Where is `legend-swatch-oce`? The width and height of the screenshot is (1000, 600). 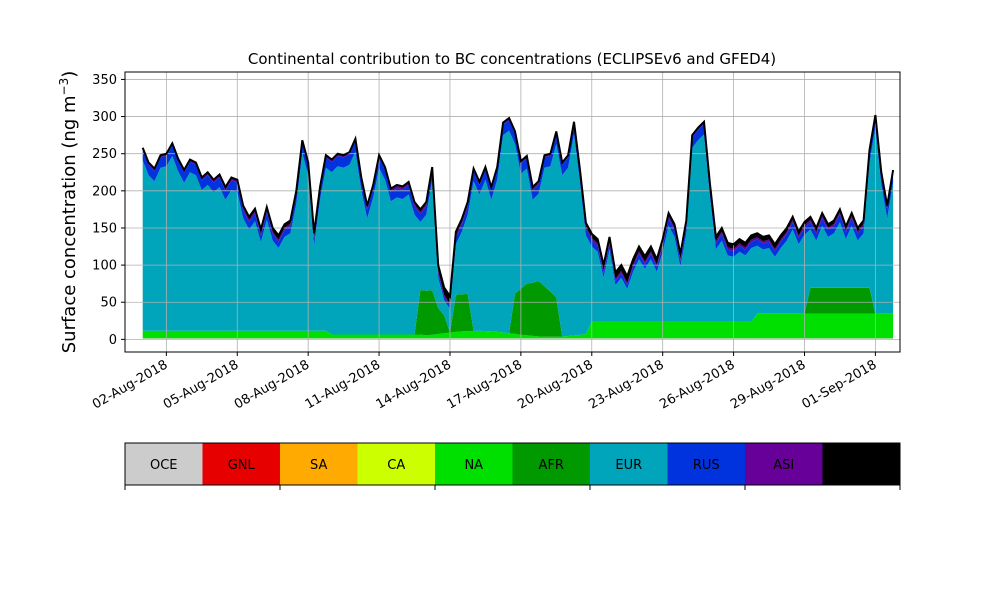 legend-swatch-oce is located at coordinates (164, 464).